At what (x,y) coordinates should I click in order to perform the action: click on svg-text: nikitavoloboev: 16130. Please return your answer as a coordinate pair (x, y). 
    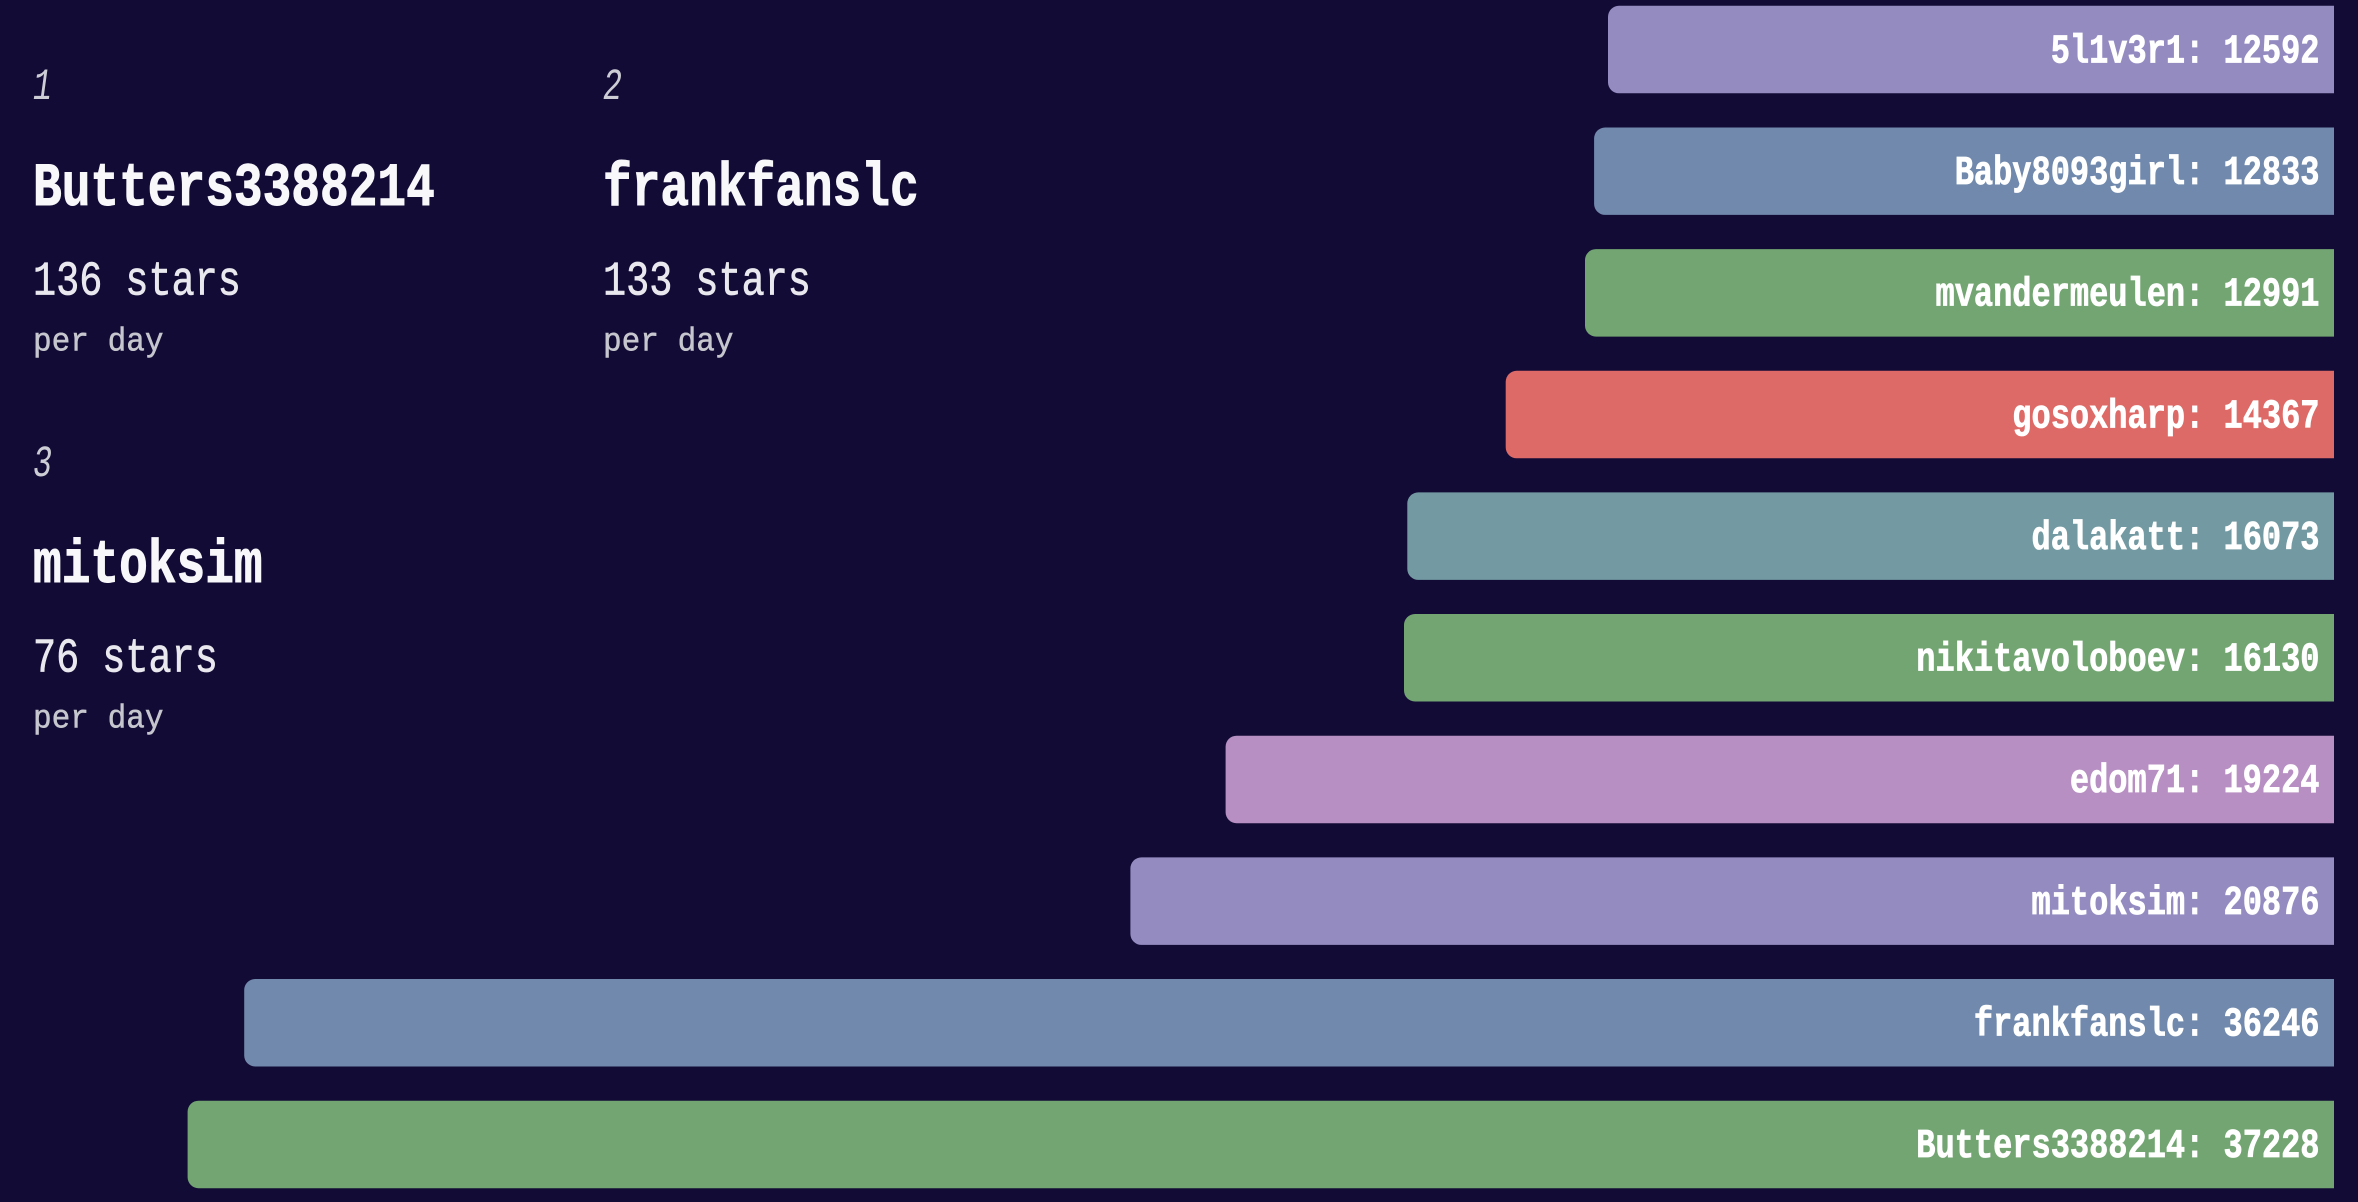
    Looking at the image, I should click on (2117, 661).